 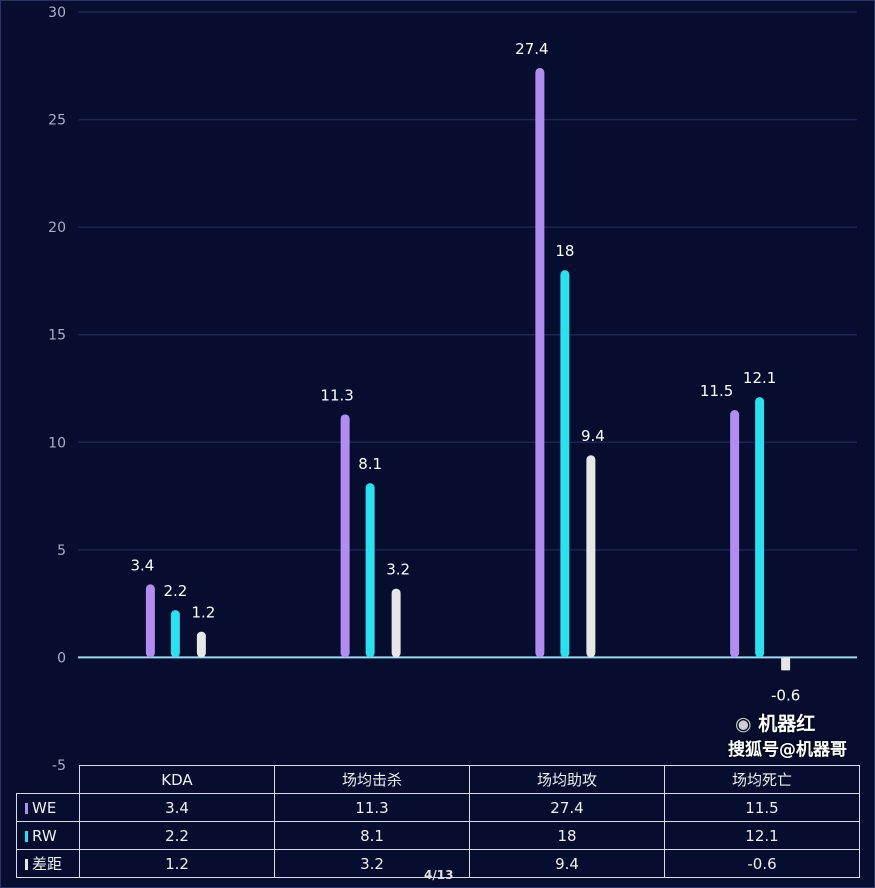 What do you see at coordinates (531, 49) in the screenshot?
I see `data-label: 27.4` at bounding box center [531, 49].